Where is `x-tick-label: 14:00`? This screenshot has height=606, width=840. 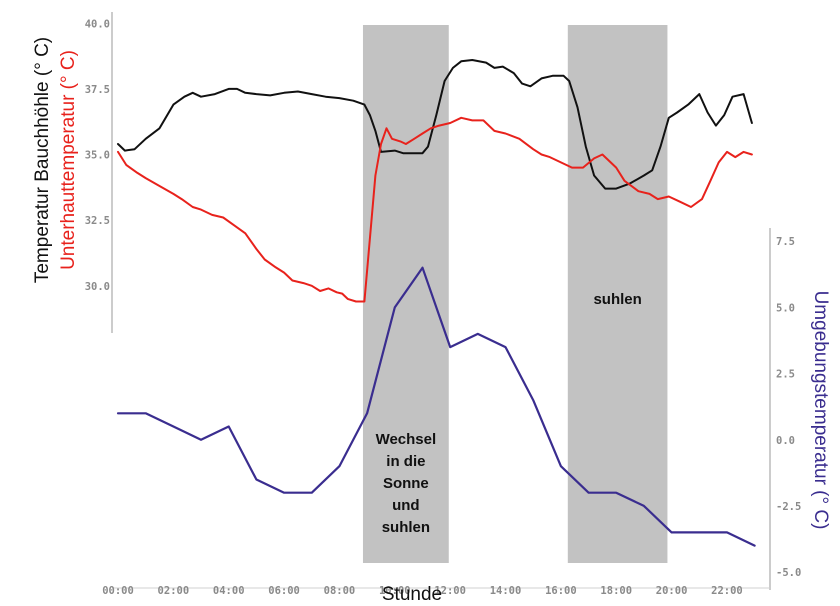 x-tick-label: 14:00 is located at coordinates (506, 591).